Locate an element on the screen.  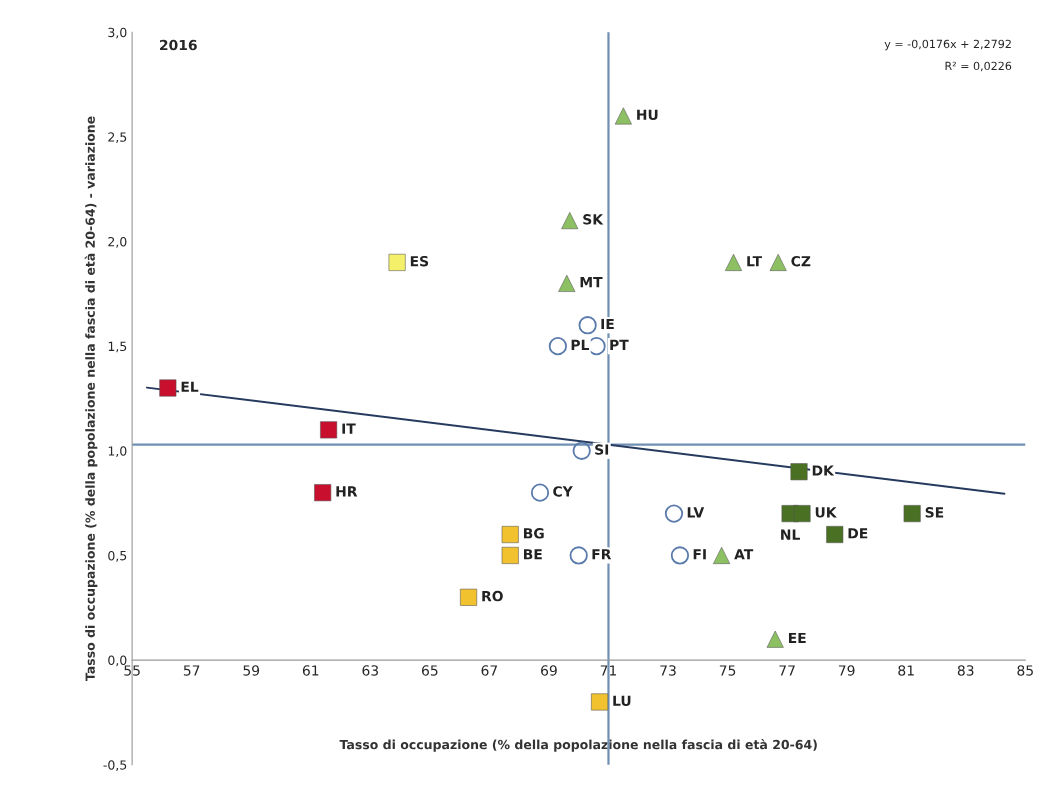
x-tick-label: 85 is located at coordinates (1025, 670).